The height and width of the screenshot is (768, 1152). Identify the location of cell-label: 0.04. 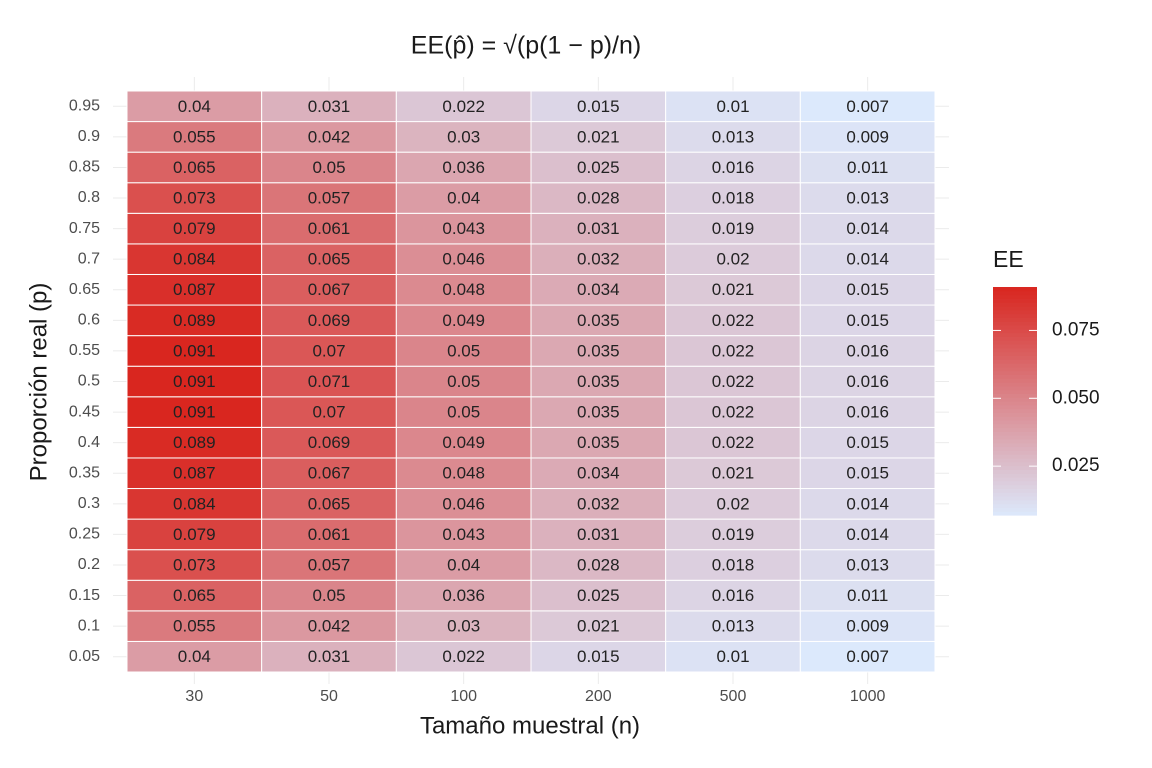
(463, 564).